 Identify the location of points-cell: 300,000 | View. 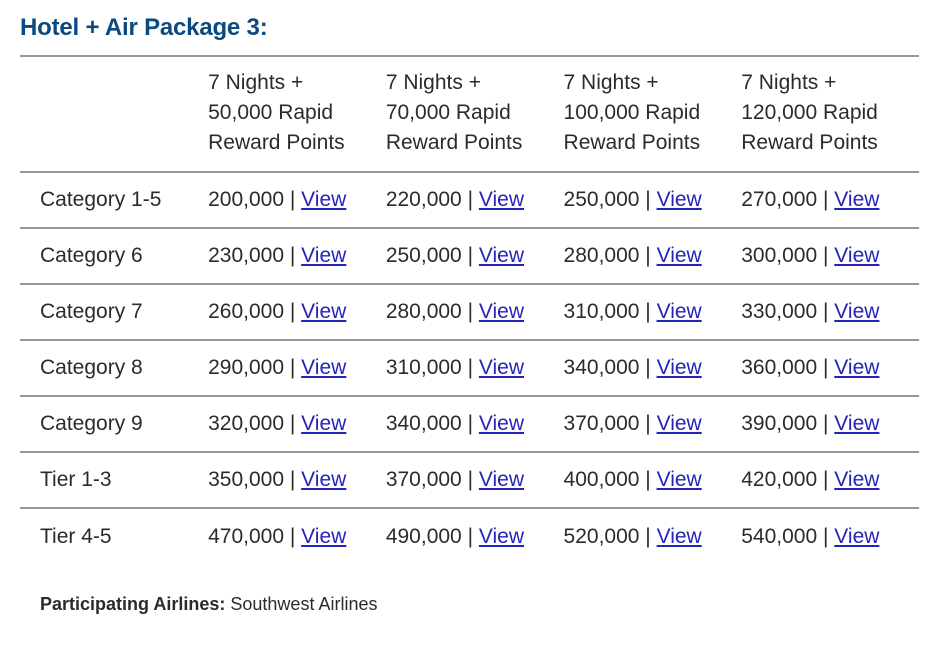
(810, 255).